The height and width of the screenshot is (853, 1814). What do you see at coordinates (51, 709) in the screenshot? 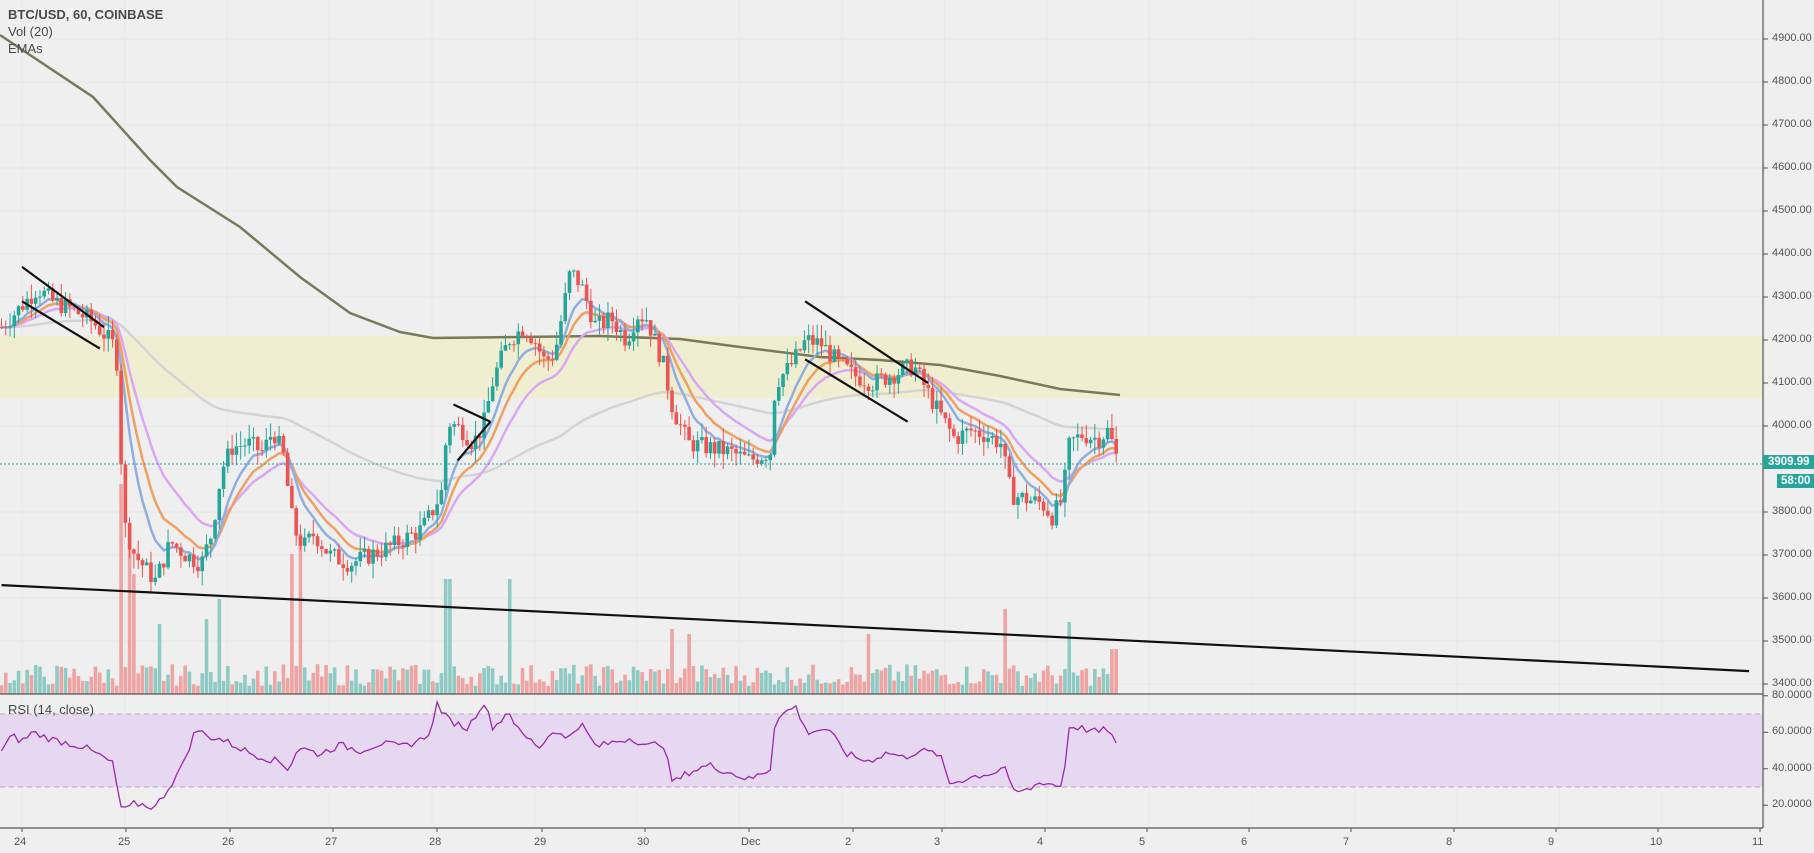
I see `rsi-indicator-label: RSI (14, close)` at bounding box center [51, 709].